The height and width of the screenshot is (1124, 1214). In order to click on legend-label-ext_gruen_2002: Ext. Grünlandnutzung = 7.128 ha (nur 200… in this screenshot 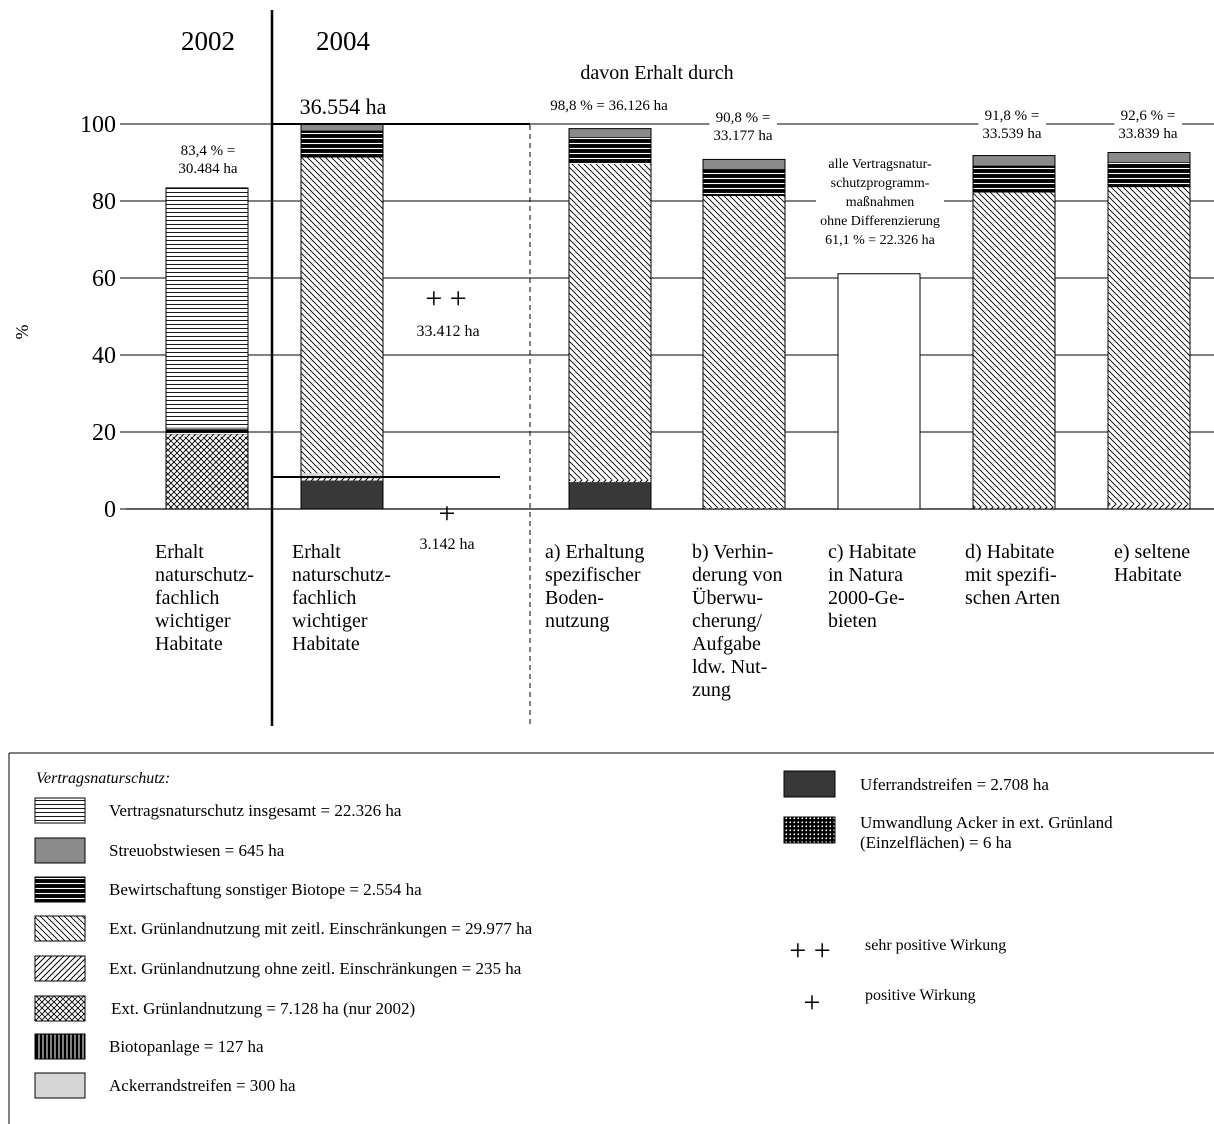, I will do `click(263, 1008)`.